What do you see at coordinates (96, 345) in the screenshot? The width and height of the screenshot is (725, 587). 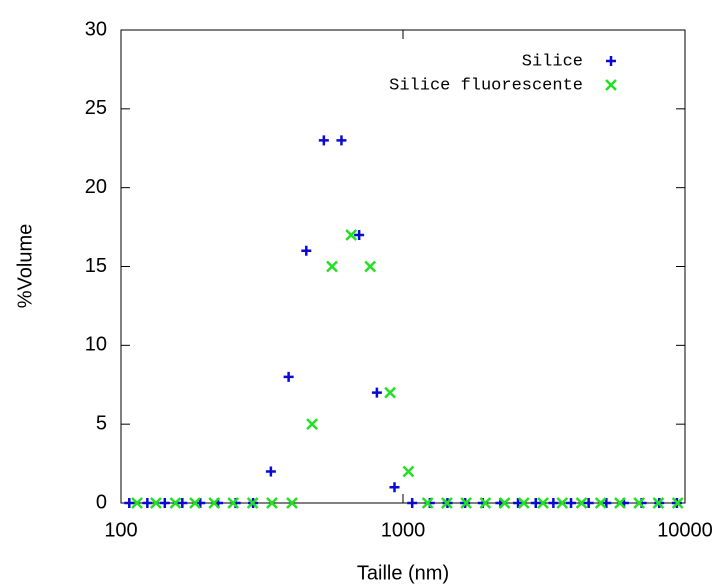 I see `y-tick-label: 10` at bounding box center [96, 345].